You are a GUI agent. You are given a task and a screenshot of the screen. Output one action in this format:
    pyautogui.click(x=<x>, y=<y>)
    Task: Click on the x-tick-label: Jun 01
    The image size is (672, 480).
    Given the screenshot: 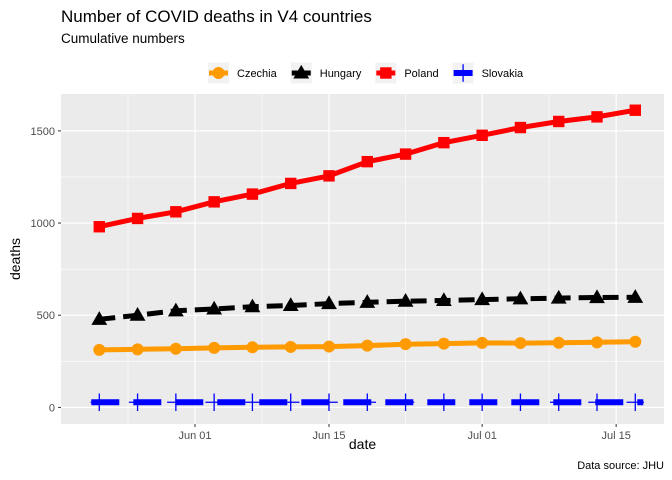 What is the action you would take?
    pyautogui.click(x=194, y=436)
    